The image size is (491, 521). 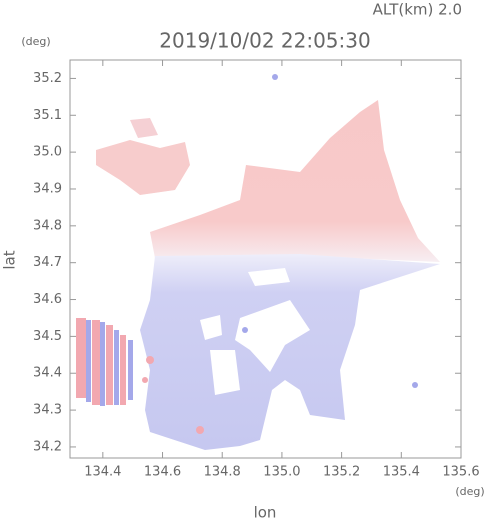 What do you see at coordinates (281, 472) in the screenshot?
I see `x-tick-label: 135.0` at bounding box center [281, 472].